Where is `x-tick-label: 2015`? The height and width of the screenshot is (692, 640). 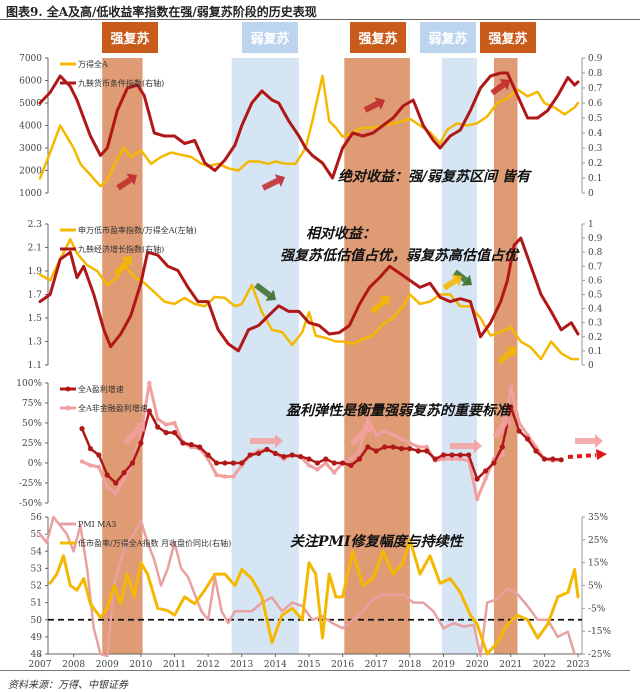 x-tick-label: 2015 is located at coordinates (309, 664).